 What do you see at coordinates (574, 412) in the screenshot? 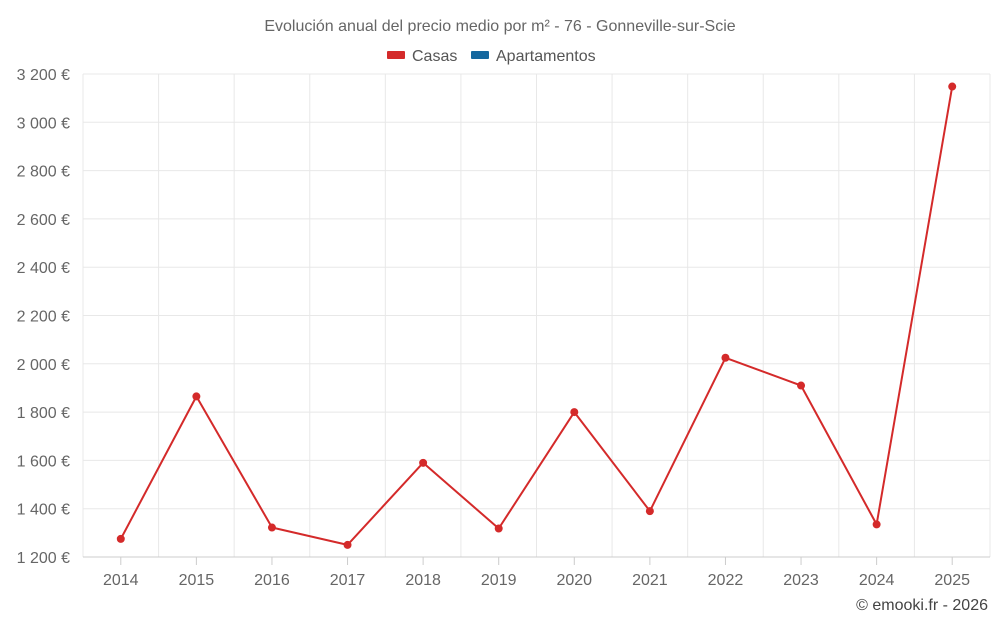
I see `data-point-casas-2020` at bounding box center [574, 412].